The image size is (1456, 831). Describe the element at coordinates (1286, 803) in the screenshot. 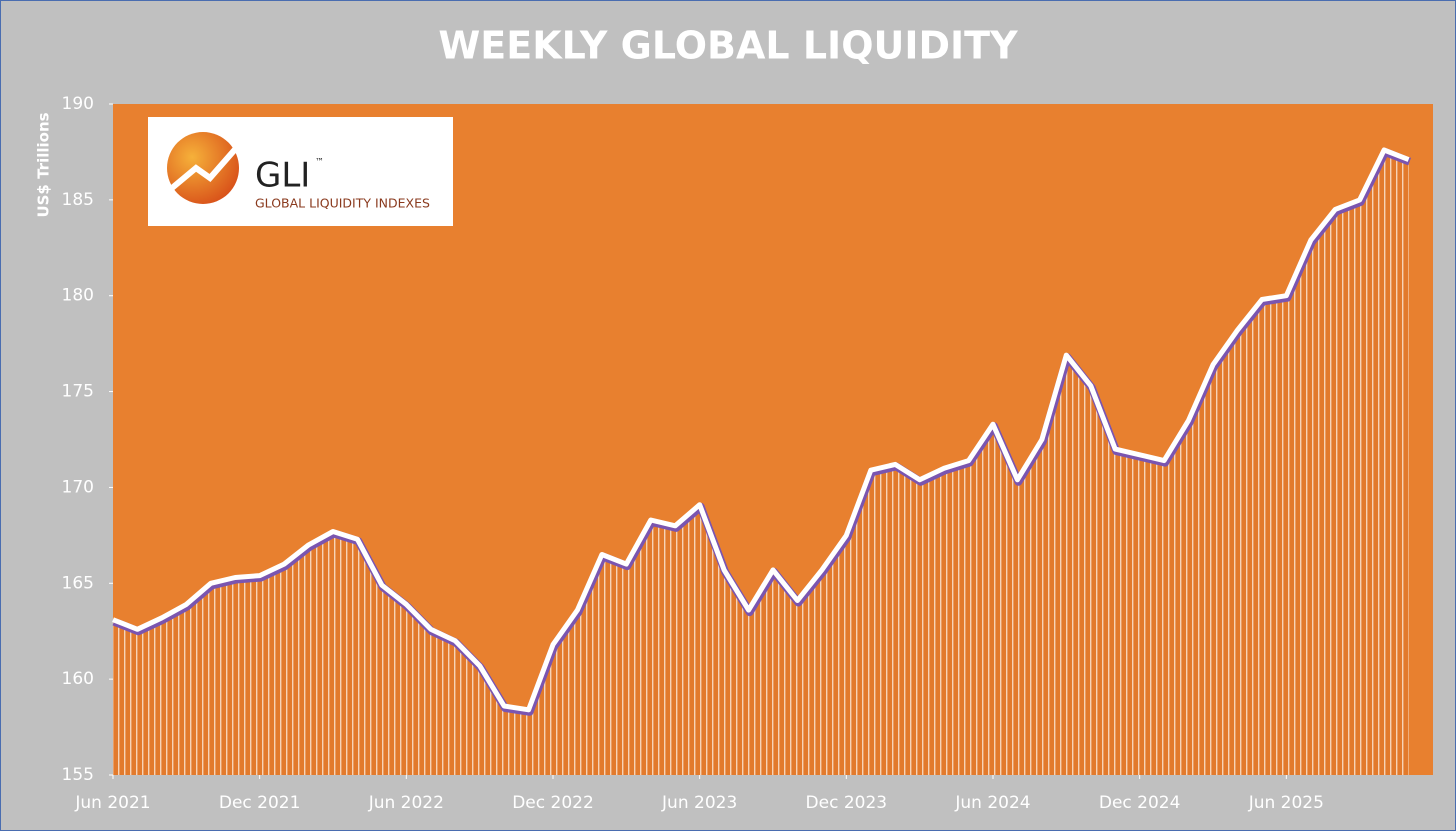

I see `x-tick-label: Jun 2025` at that location.